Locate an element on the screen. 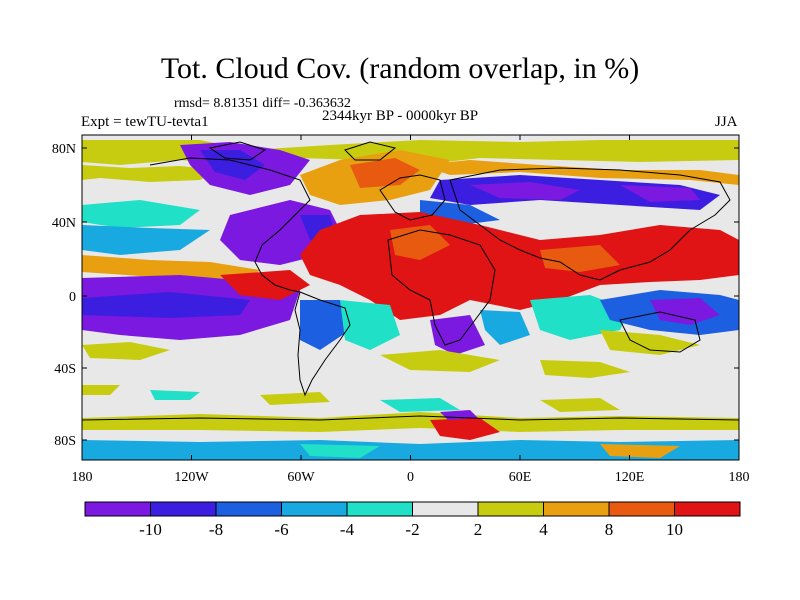 The image size is (800, 600). coastline-africa is located at coordinates (441, 287).